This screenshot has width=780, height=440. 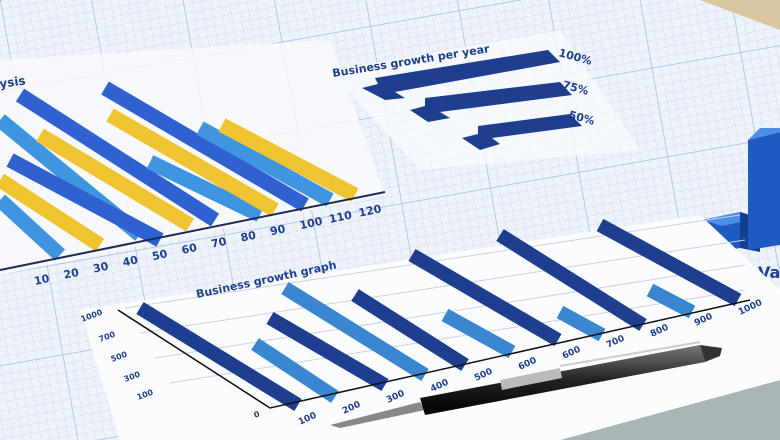 What do you see at coordinates (71, 274) in the screenshot?
I see `x-tick-label: 20` at bounding box center [71, 274].